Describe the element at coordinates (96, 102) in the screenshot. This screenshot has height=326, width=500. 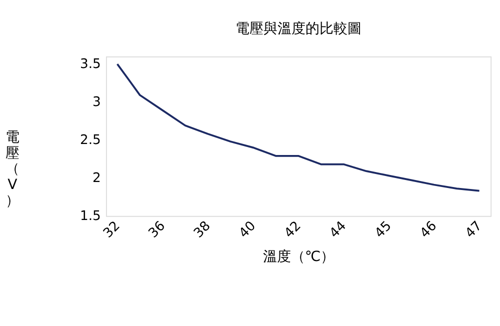
I see `y-tick-label: 3` at that location.